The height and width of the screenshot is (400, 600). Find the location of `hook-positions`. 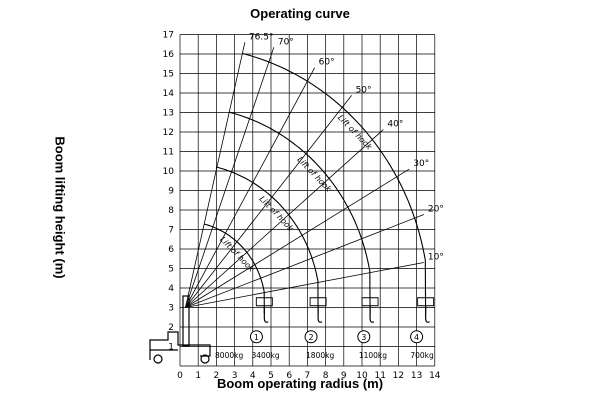

hook-positions is located at coordinates (345, 310).